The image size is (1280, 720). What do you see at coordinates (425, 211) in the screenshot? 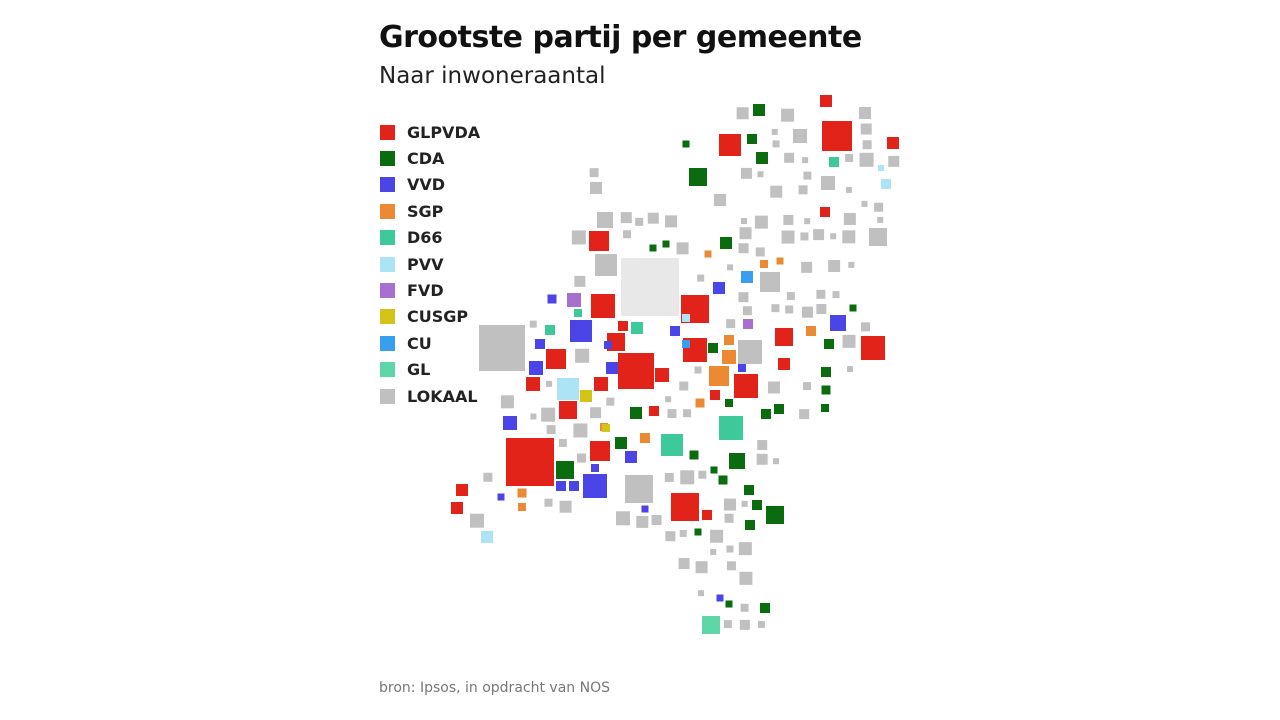
I see `legend-label: SGP` at bounding box center [425, 211].